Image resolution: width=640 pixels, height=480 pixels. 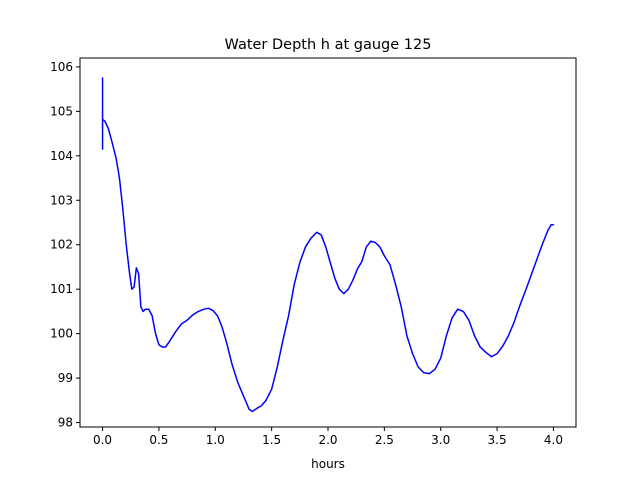 I want to click on y-tick-label: 98, so click(x=65, y=423).